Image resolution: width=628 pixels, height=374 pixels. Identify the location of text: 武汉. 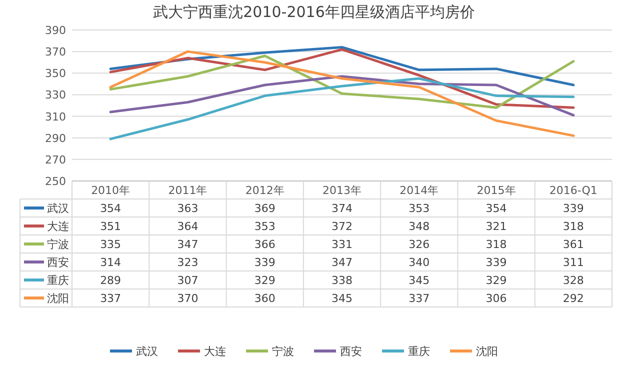
(147, 351).